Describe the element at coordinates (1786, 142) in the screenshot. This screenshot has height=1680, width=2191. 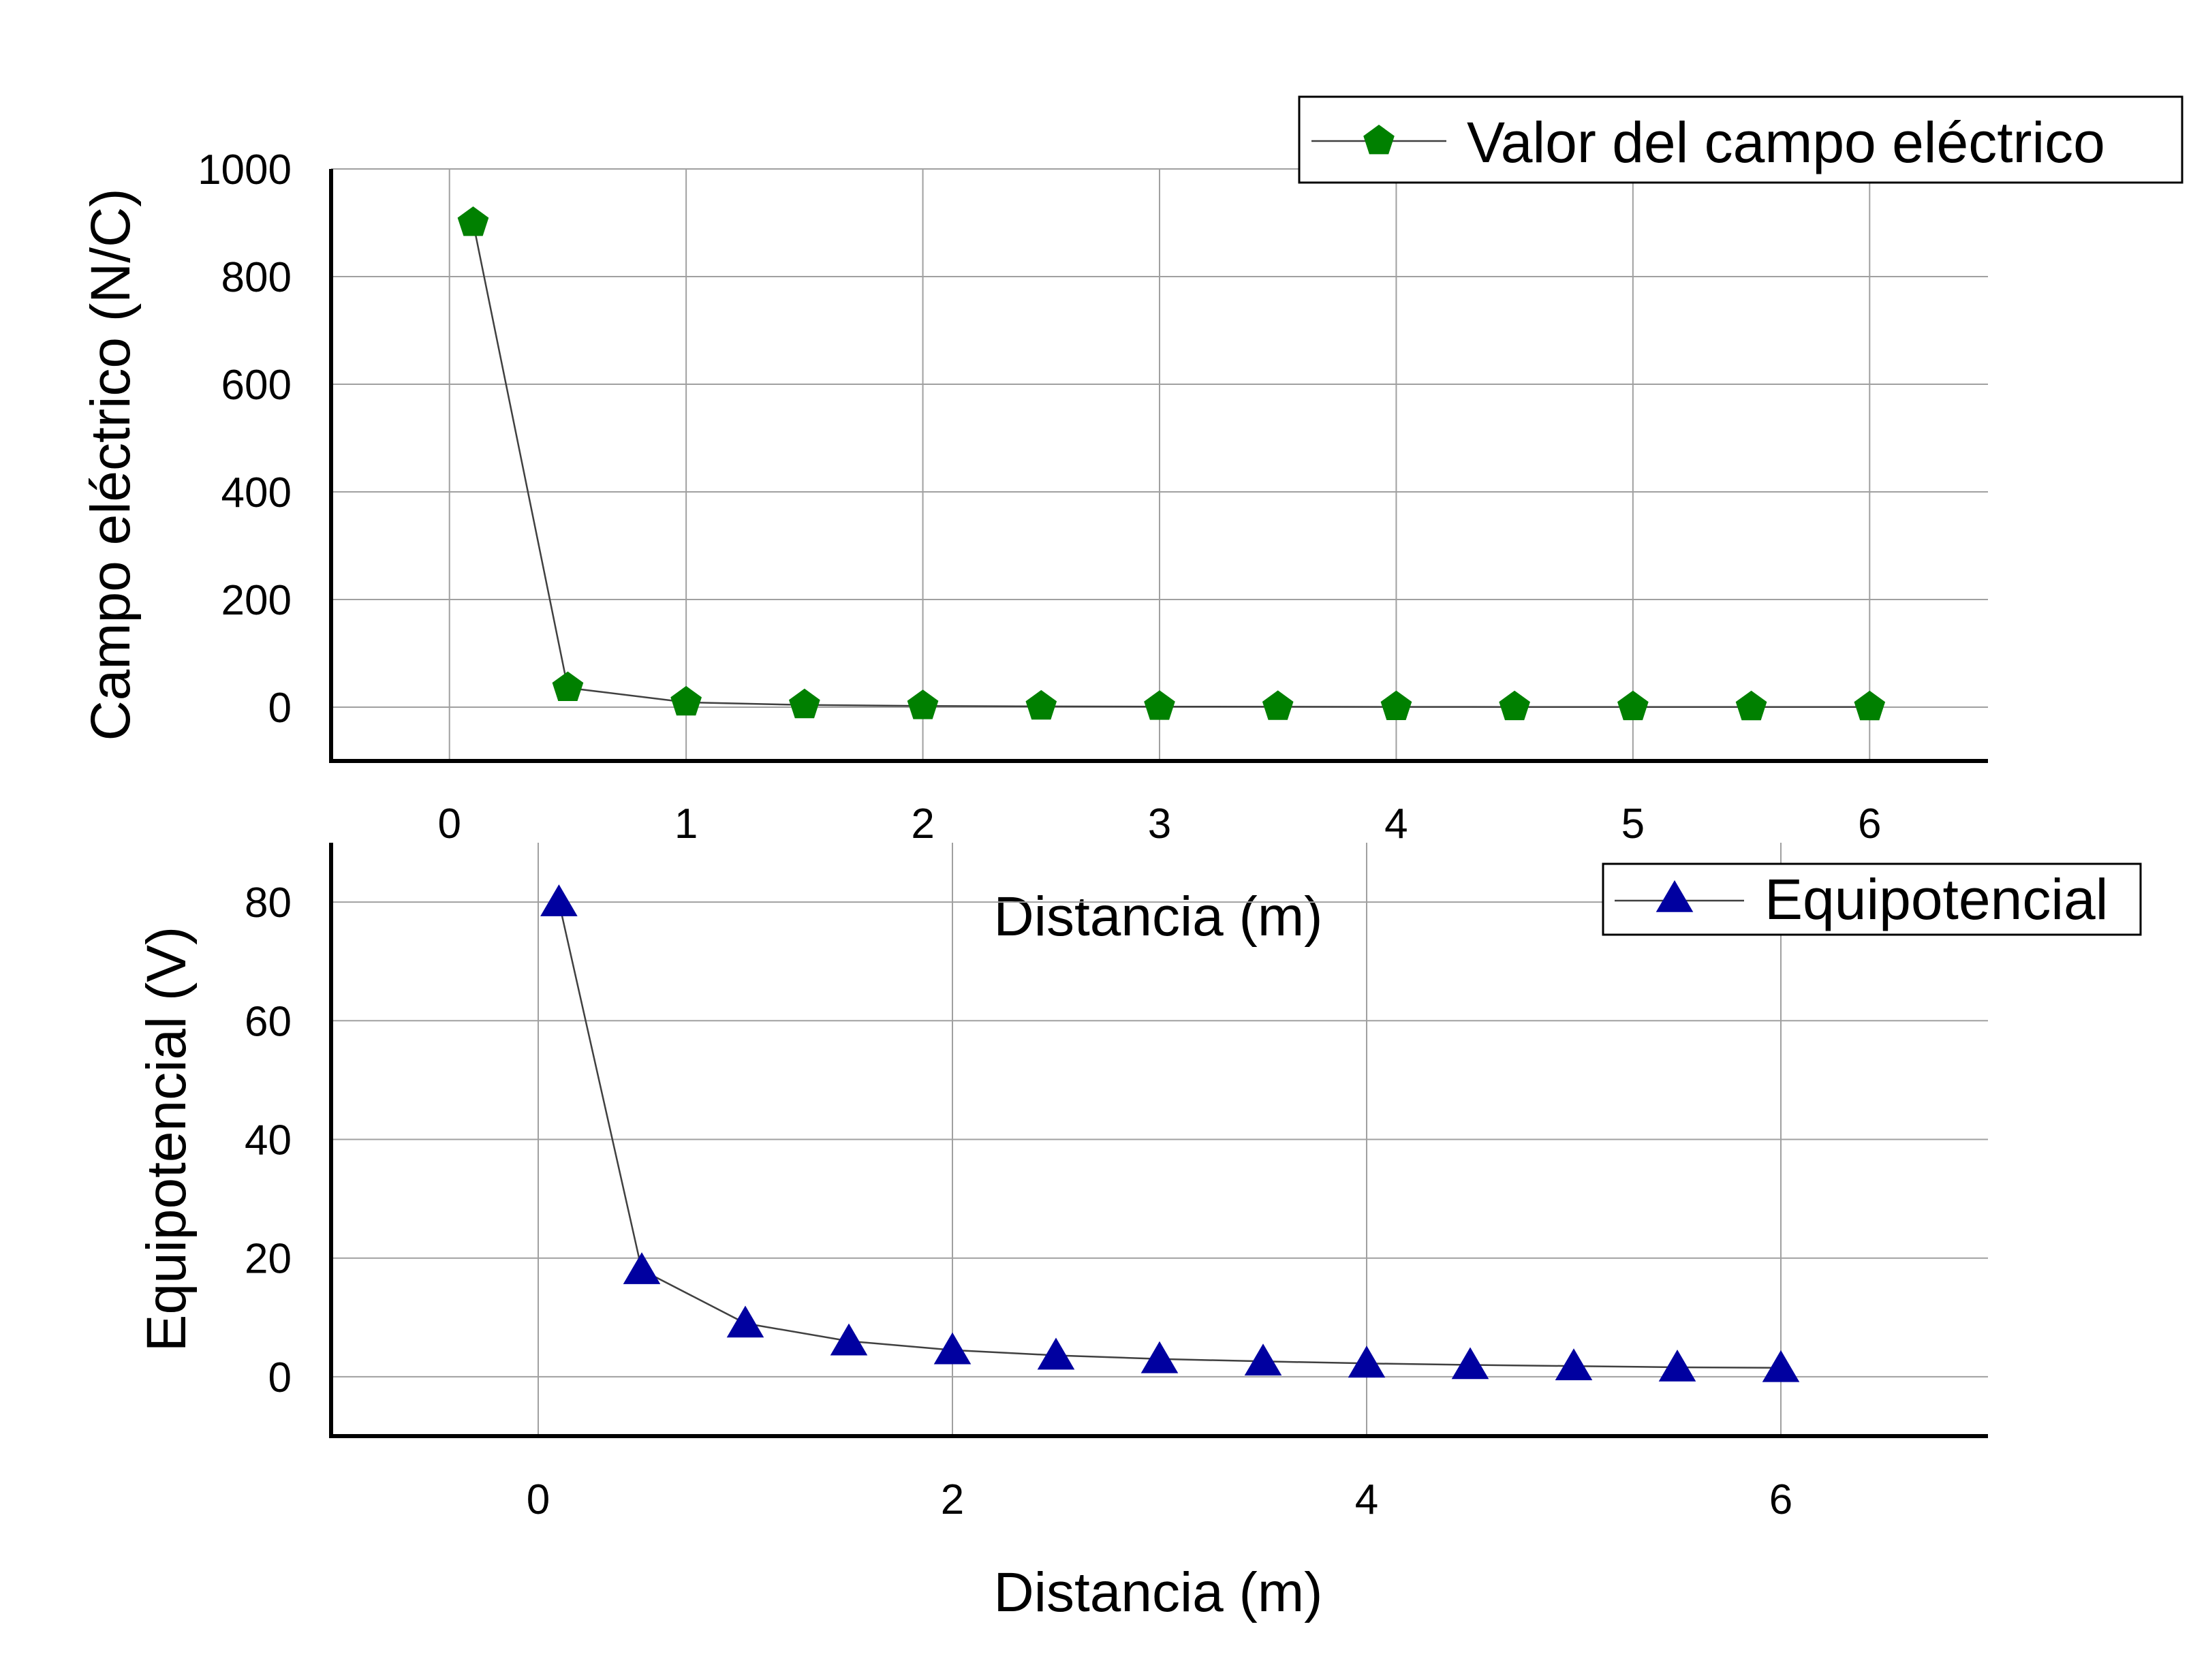
I see `legend-label: Valor del campo eléctrico` at that location.